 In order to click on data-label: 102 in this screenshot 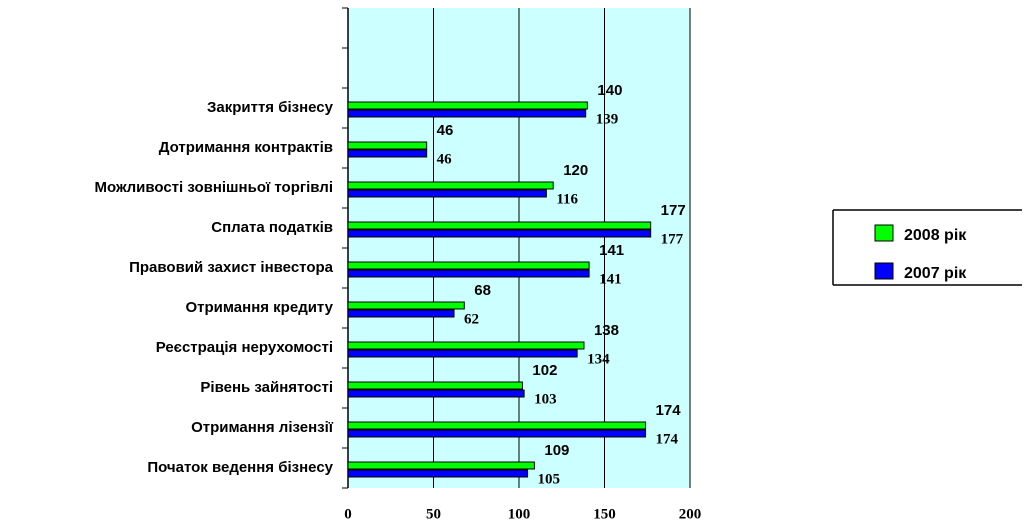, I will do `click(544, 370)`.